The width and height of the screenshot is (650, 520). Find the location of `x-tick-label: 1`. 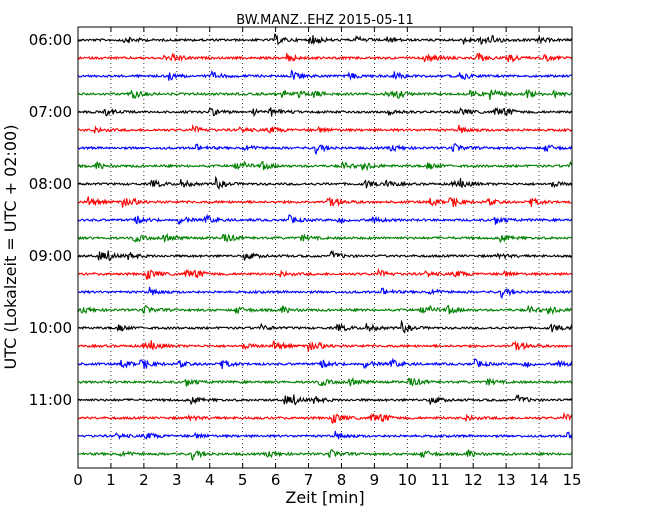

x-tick-label: 1 is located at coordinates (111, 480).